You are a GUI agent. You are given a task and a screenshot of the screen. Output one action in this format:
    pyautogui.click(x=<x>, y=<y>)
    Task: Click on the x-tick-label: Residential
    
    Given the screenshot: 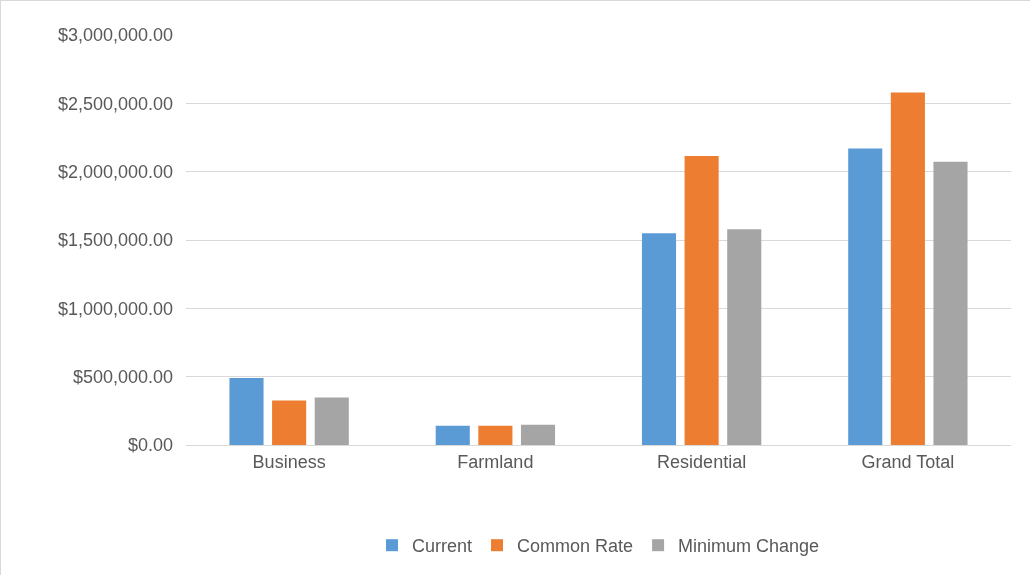 What is the action you would take?
    pyautogui.click(x=702, y=461)
    